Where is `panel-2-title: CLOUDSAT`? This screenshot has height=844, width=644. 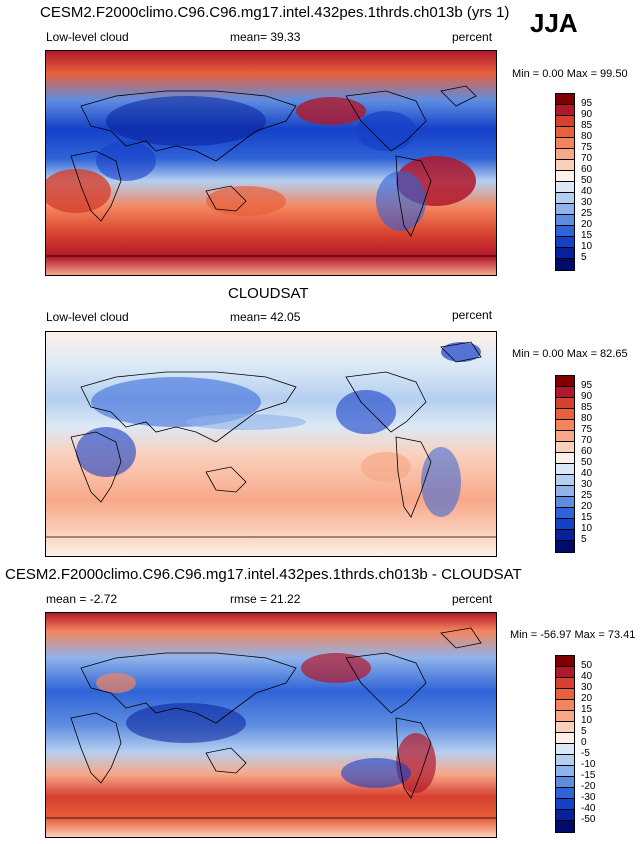
panel-2-title: CLOUDSAT is located at coordinates (268, 293).